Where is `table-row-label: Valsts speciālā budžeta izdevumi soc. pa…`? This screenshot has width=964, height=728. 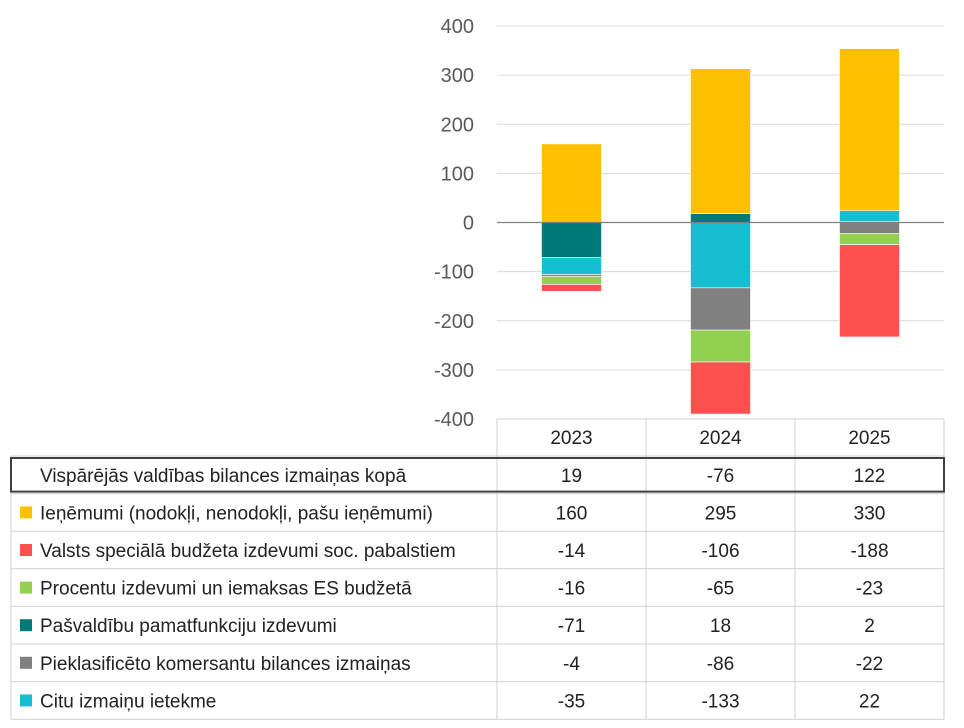
table-row-label: Valsts speciālā budžeta izdevumi soc. pa… is located at coordinates (248, 551).